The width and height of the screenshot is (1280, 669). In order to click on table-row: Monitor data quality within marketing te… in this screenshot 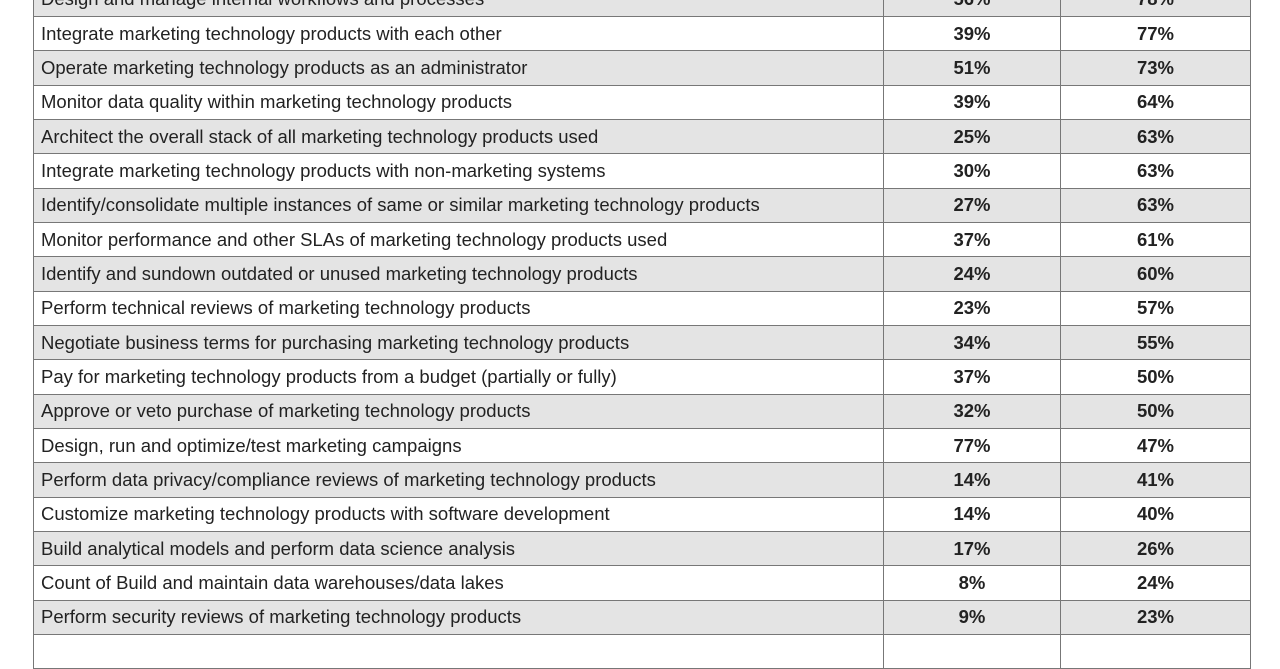, I will do `click(642, 102)`.